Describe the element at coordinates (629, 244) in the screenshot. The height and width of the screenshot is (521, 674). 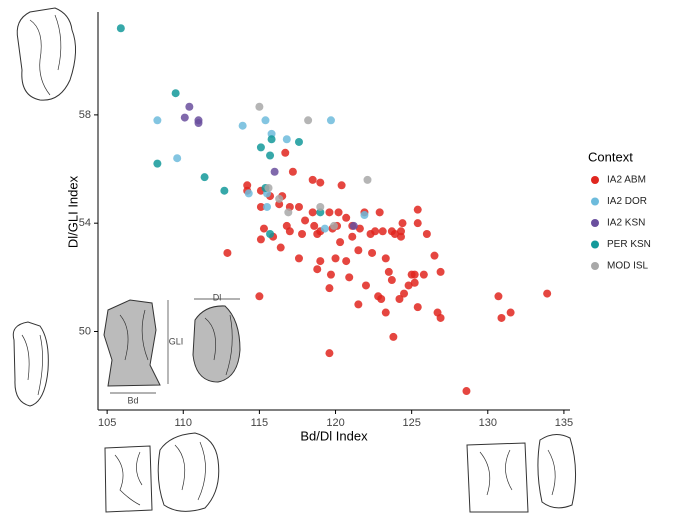
I see `legend-label: PER KSN` at that location.